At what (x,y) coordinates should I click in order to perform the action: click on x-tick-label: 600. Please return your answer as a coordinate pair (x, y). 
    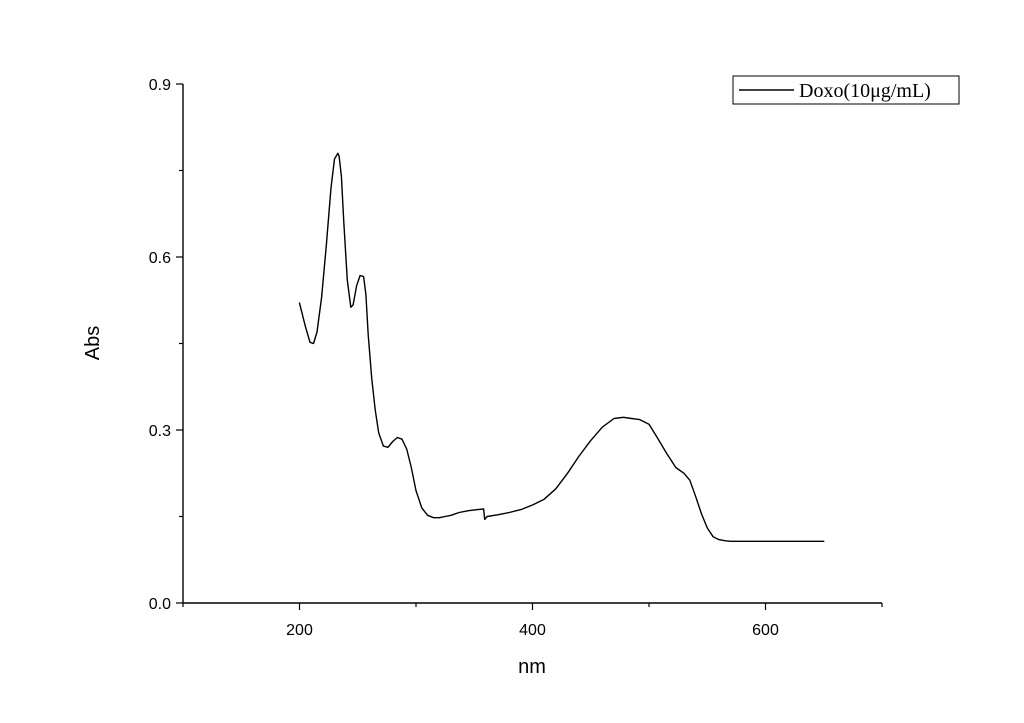
    Looking at the image, I should click on (765, 630).